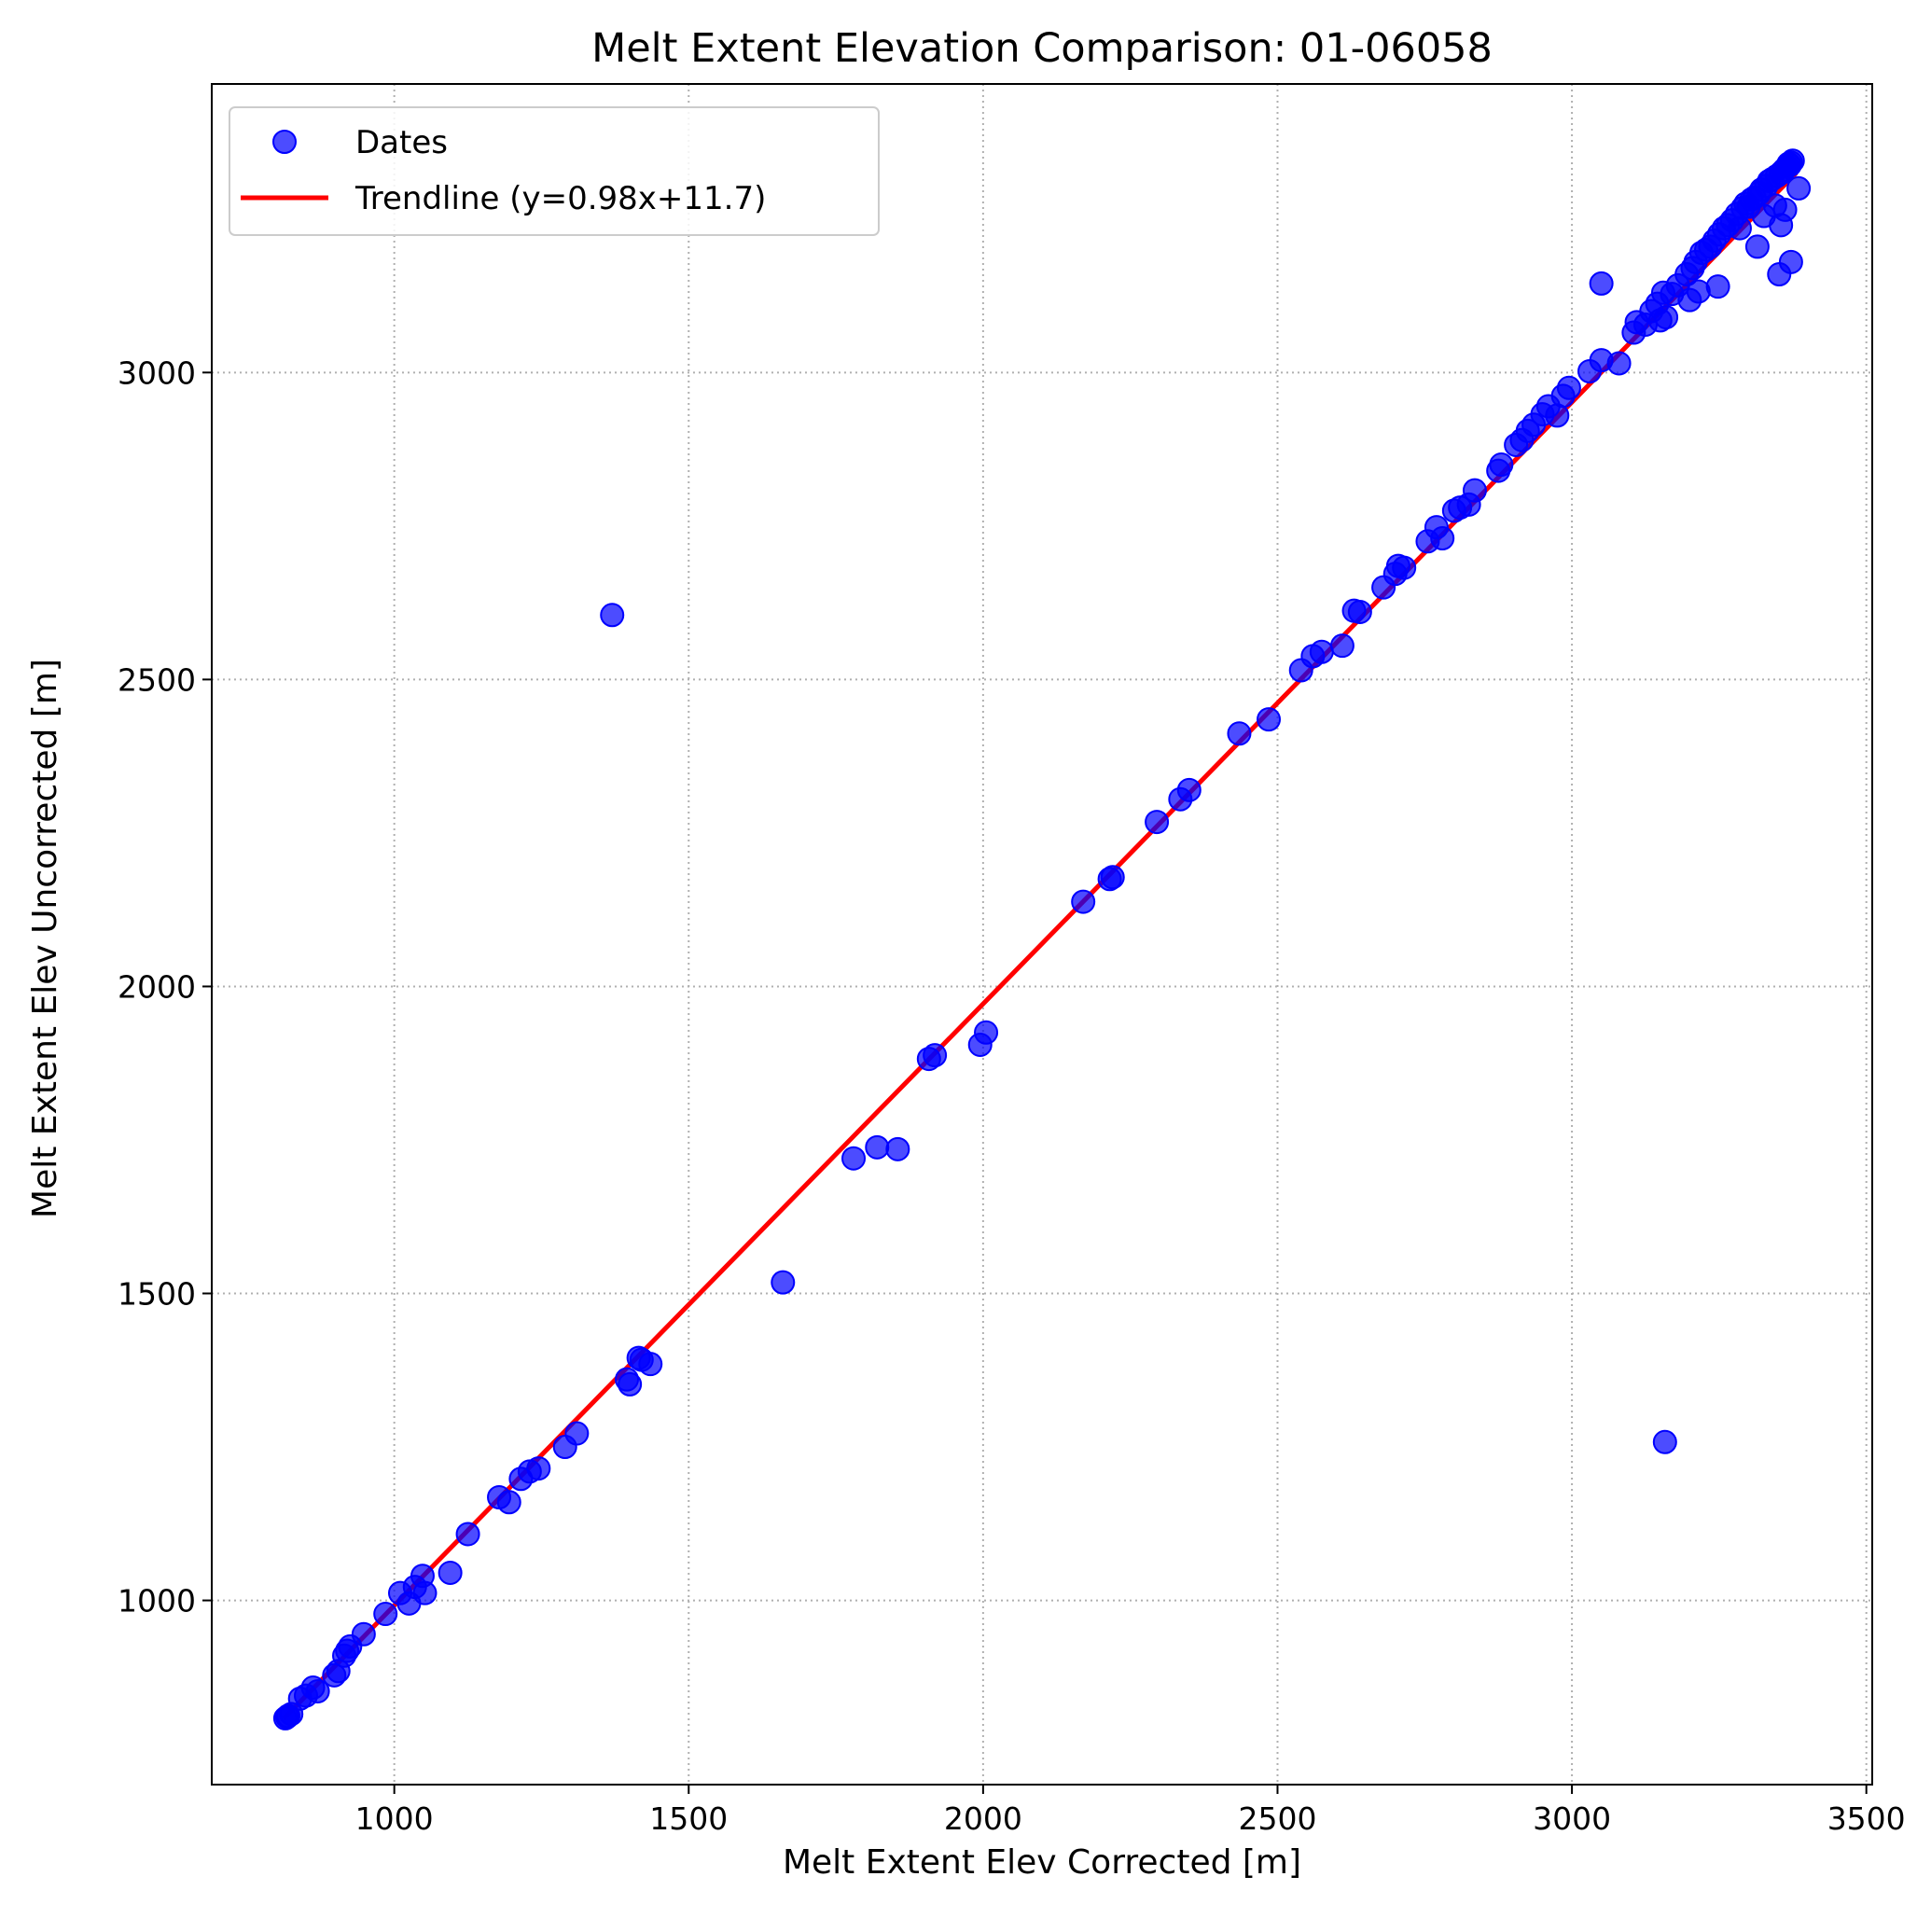 The height and width of the screenshot is (1932, 1931). Describe the element at coordinates (157, 679) in the screenshot. I see `y-tick-label: 2500` at that location.